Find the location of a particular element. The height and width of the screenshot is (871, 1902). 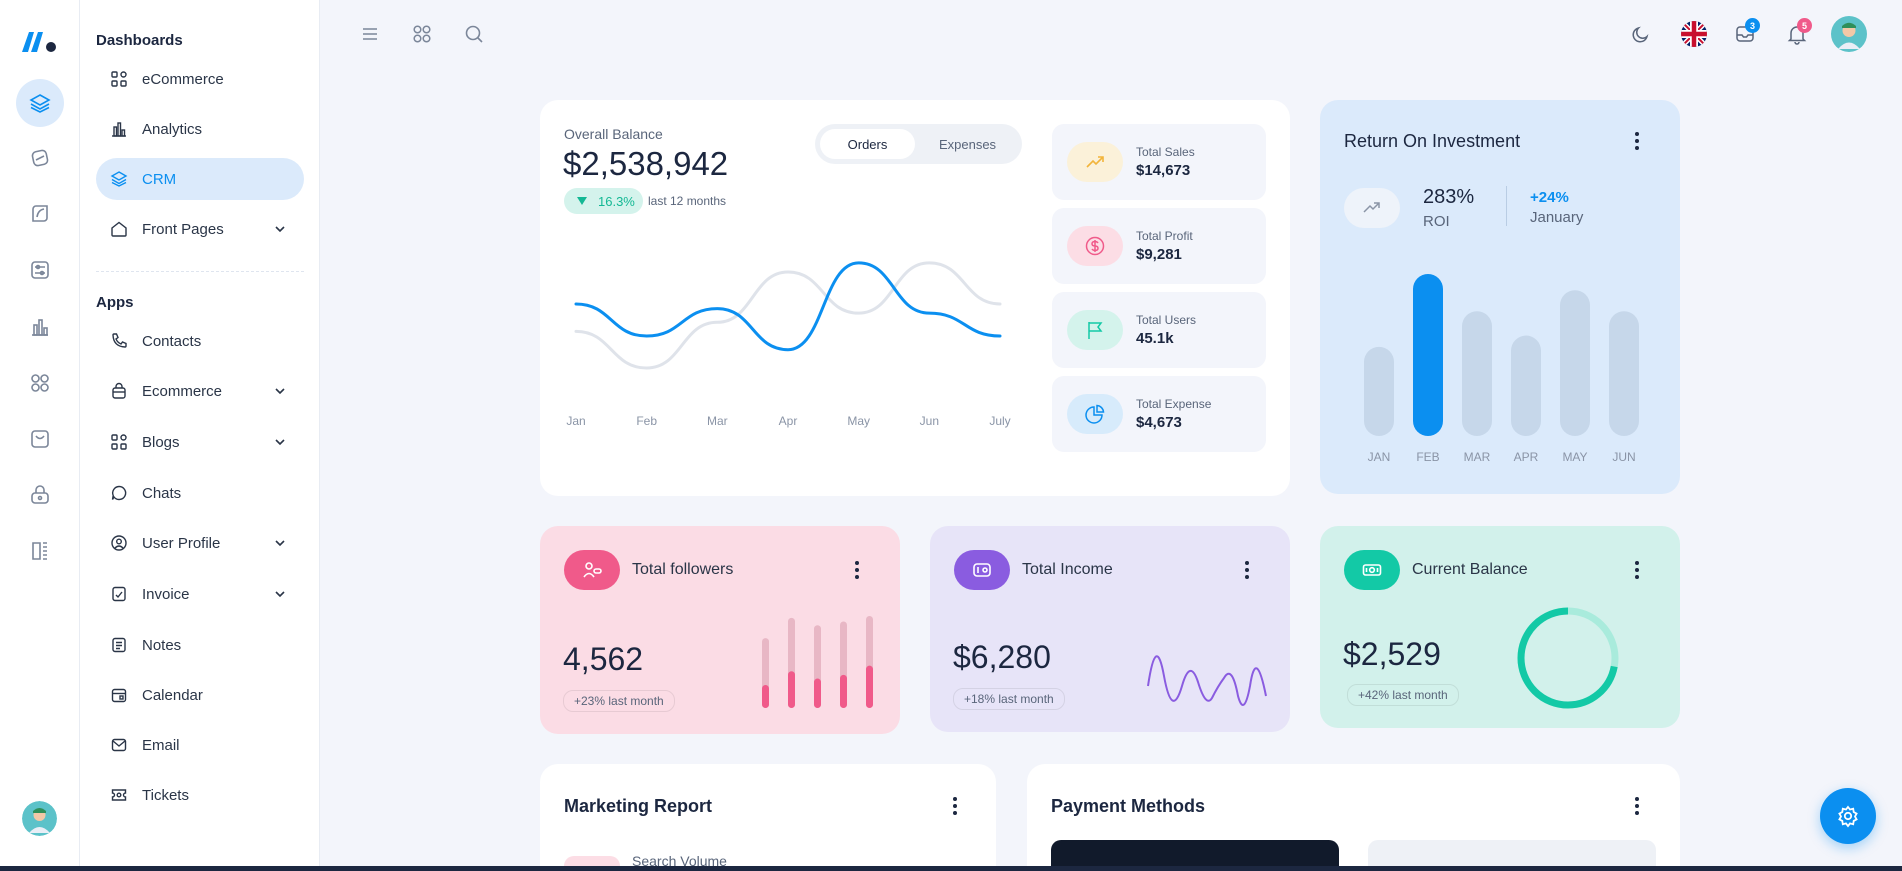

notifications-badge: 5 is located at coordinates (1804, 25).